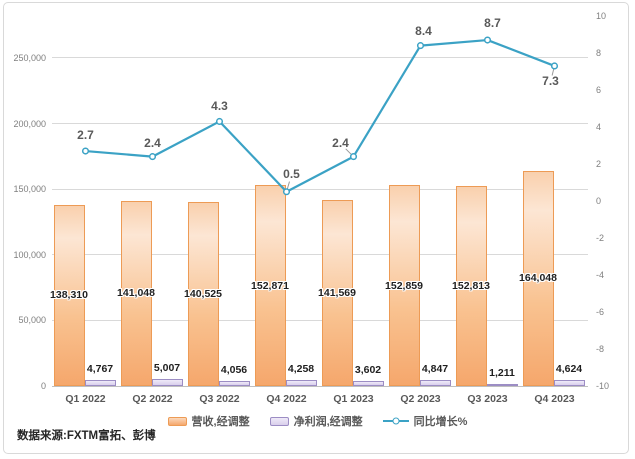  What do you see at coordinates (487, 399) in the screenshot?
I see `x-axis-label: Q3 2023` at bounding box center [487, 399].